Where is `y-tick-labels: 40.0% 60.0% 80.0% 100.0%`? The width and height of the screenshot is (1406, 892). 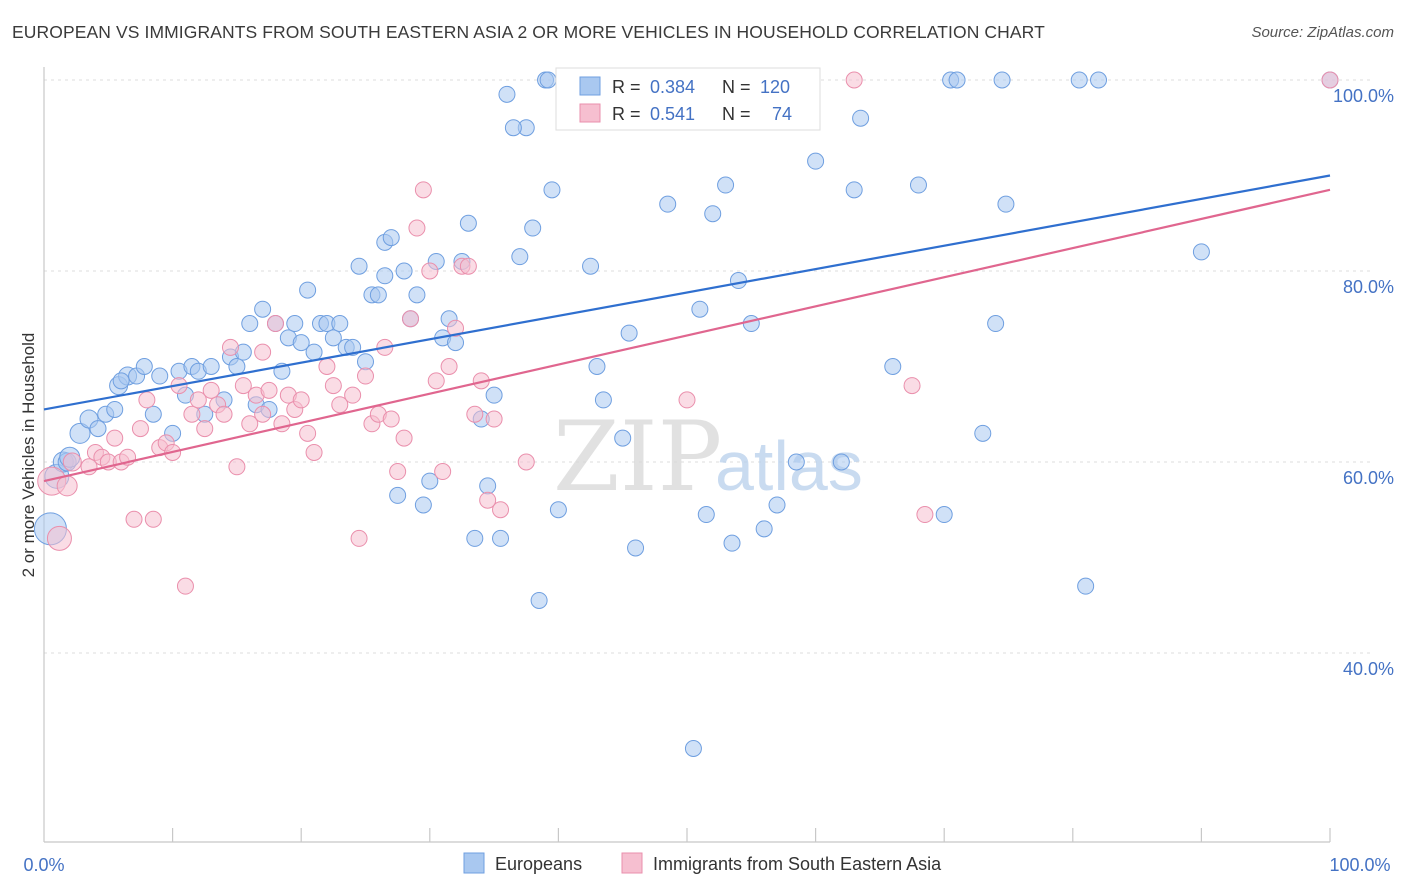
y-tick-labels: 40.0% 60.0% 80.0% 100.0% is located at coordinates (1363, 382).